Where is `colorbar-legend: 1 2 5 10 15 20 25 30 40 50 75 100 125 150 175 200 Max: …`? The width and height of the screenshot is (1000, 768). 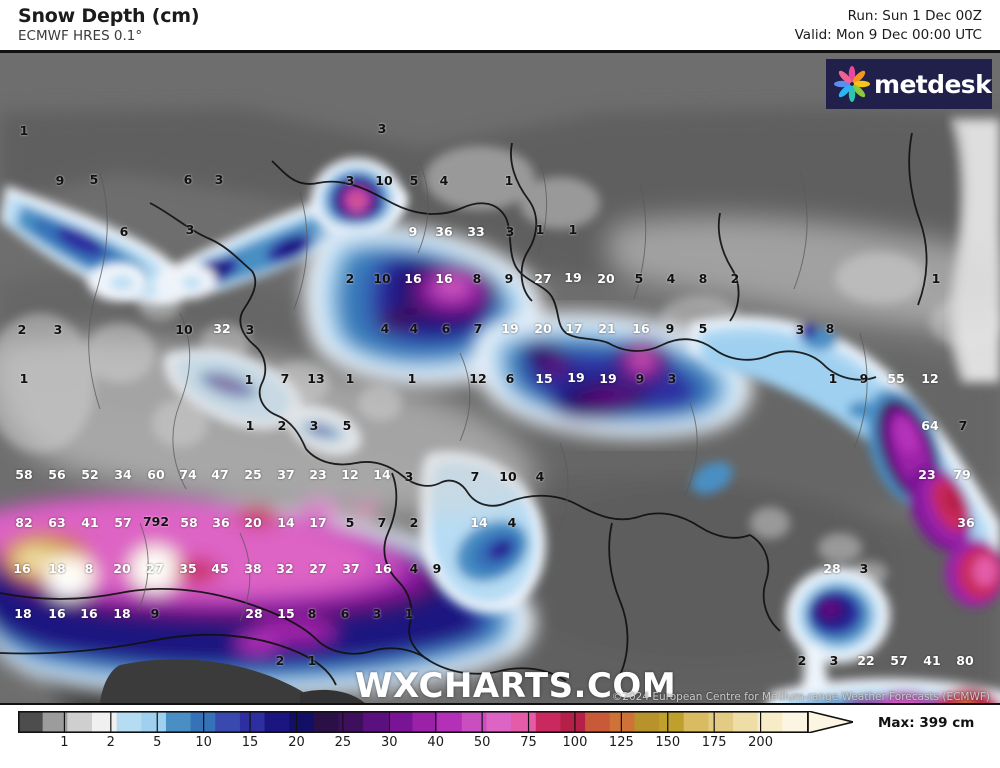 colorbar-legend: 1 2 5 10 15 20 25 30 40 50 75 100 125 150 175 200 Max: … is located at coordinates (500, 737).